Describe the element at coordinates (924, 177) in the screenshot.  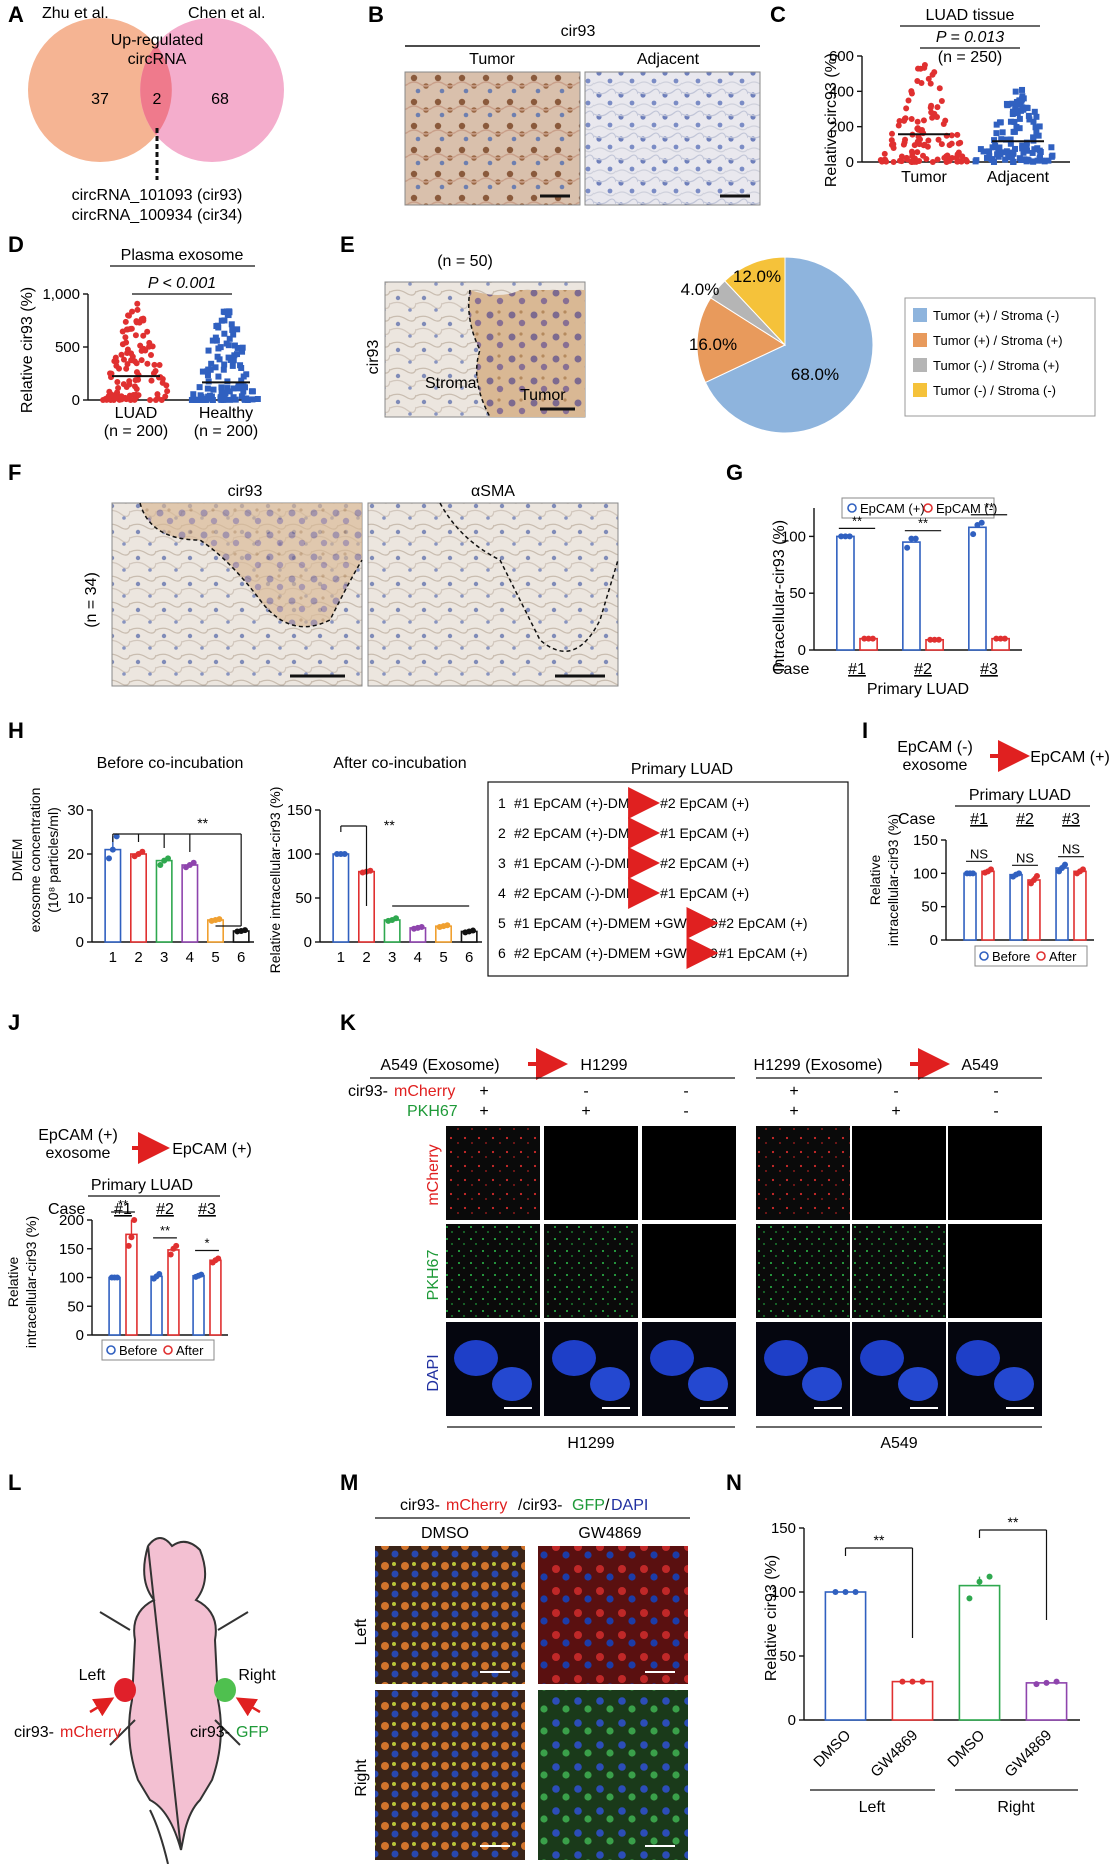
I see `c-group-label: Tumor` at that location.